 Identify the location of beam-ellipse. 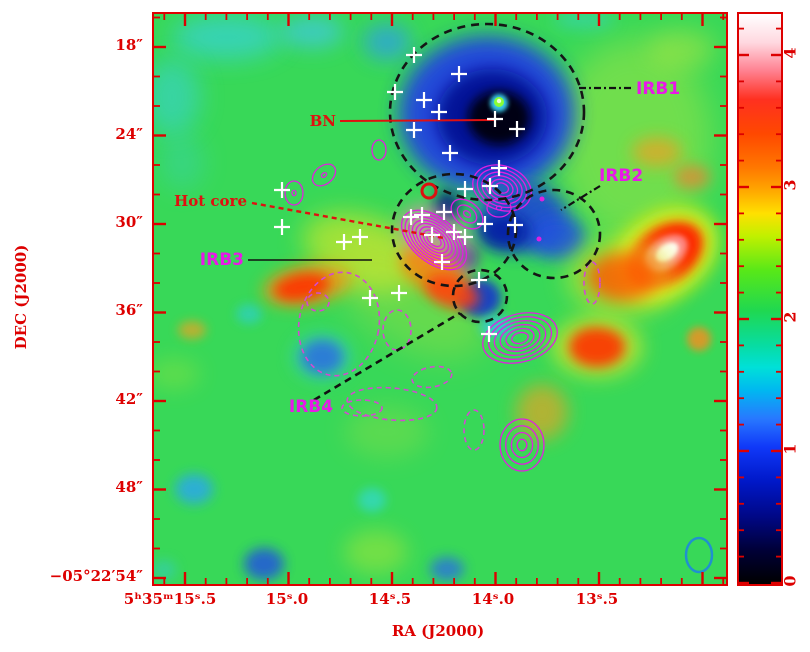
(699, 555).